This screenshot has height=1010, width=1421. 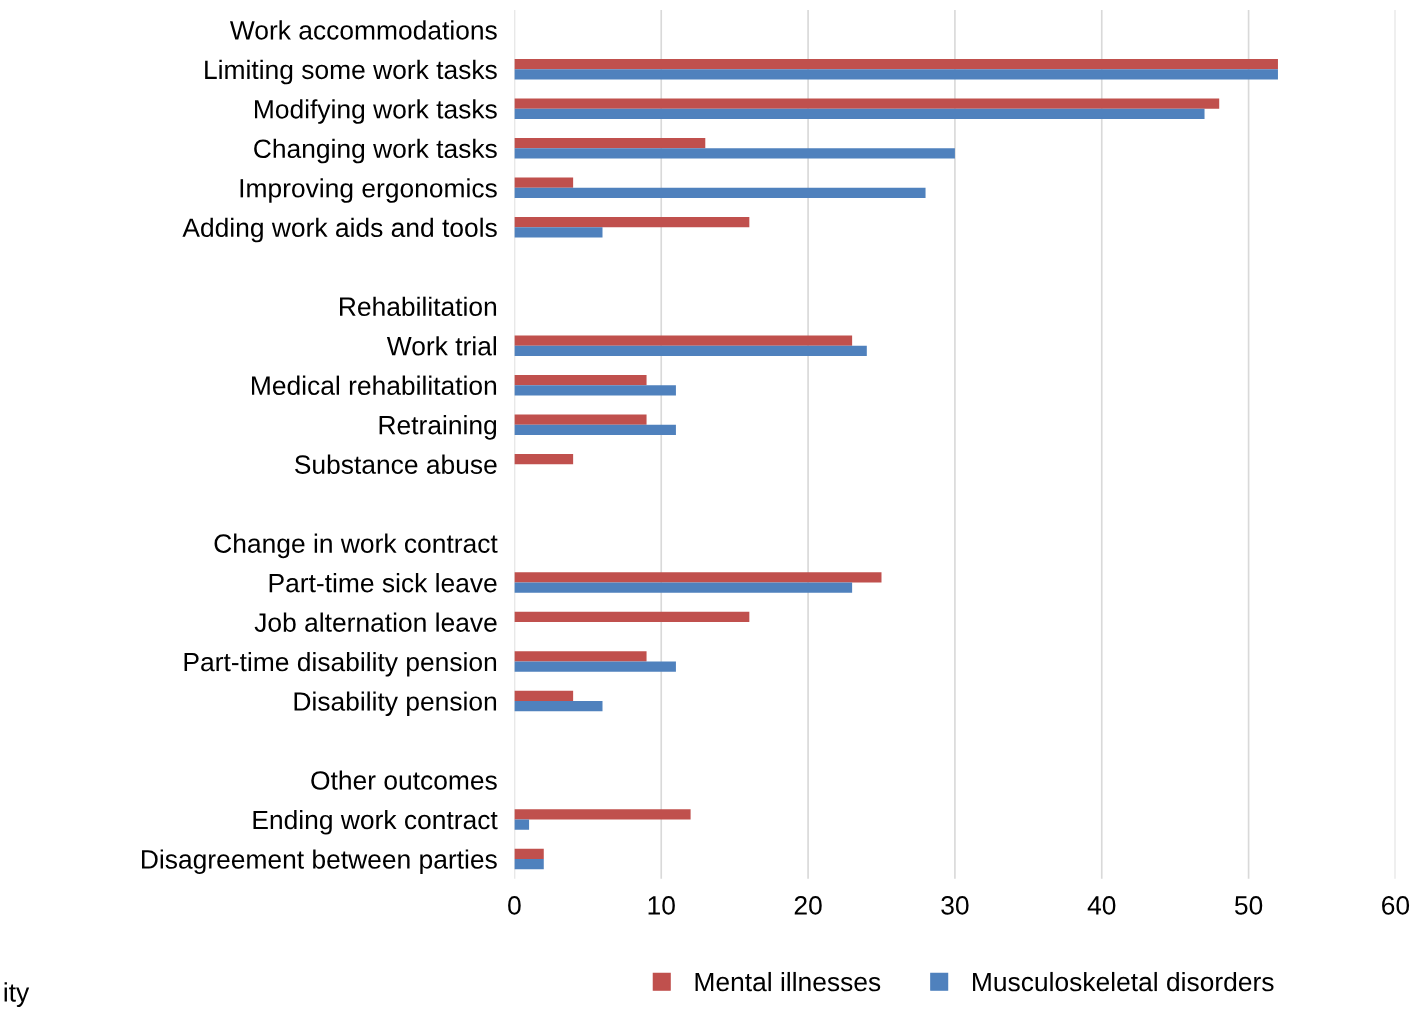 I want to click on y-tick-label: Ending work contract, so click(x=375, y=822).